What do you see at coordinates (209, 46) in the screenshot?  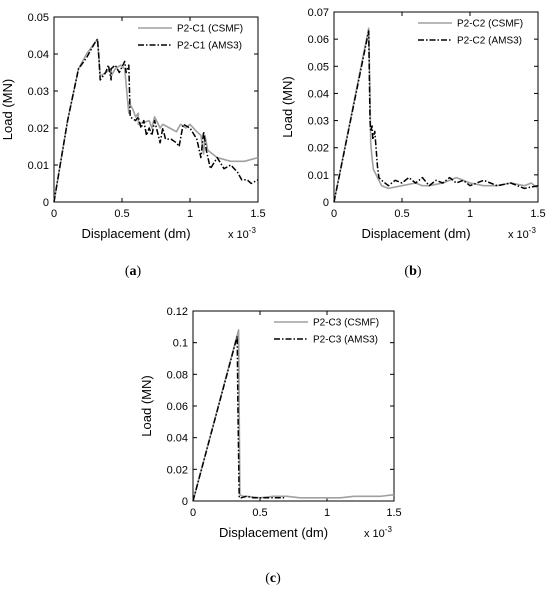 I see `legend-label: P2-C1 (AMS3)` at bounding box center [209, 46].